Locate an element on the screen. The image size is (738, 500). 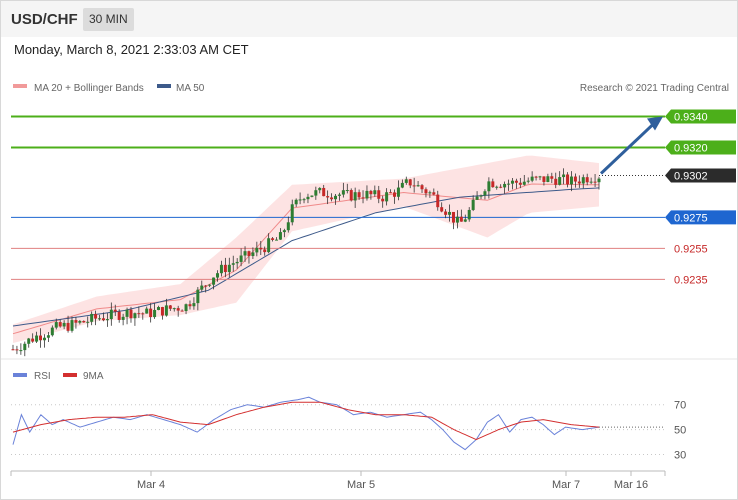
level-label-0.9302: 0.9302 is located at coordinates (691, 176).